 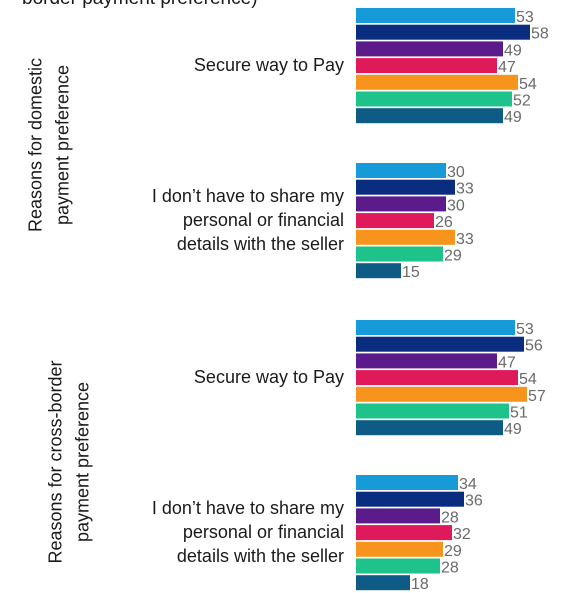 I want to click on value-label-0-0-4: 54, so click(x=528, y=84).